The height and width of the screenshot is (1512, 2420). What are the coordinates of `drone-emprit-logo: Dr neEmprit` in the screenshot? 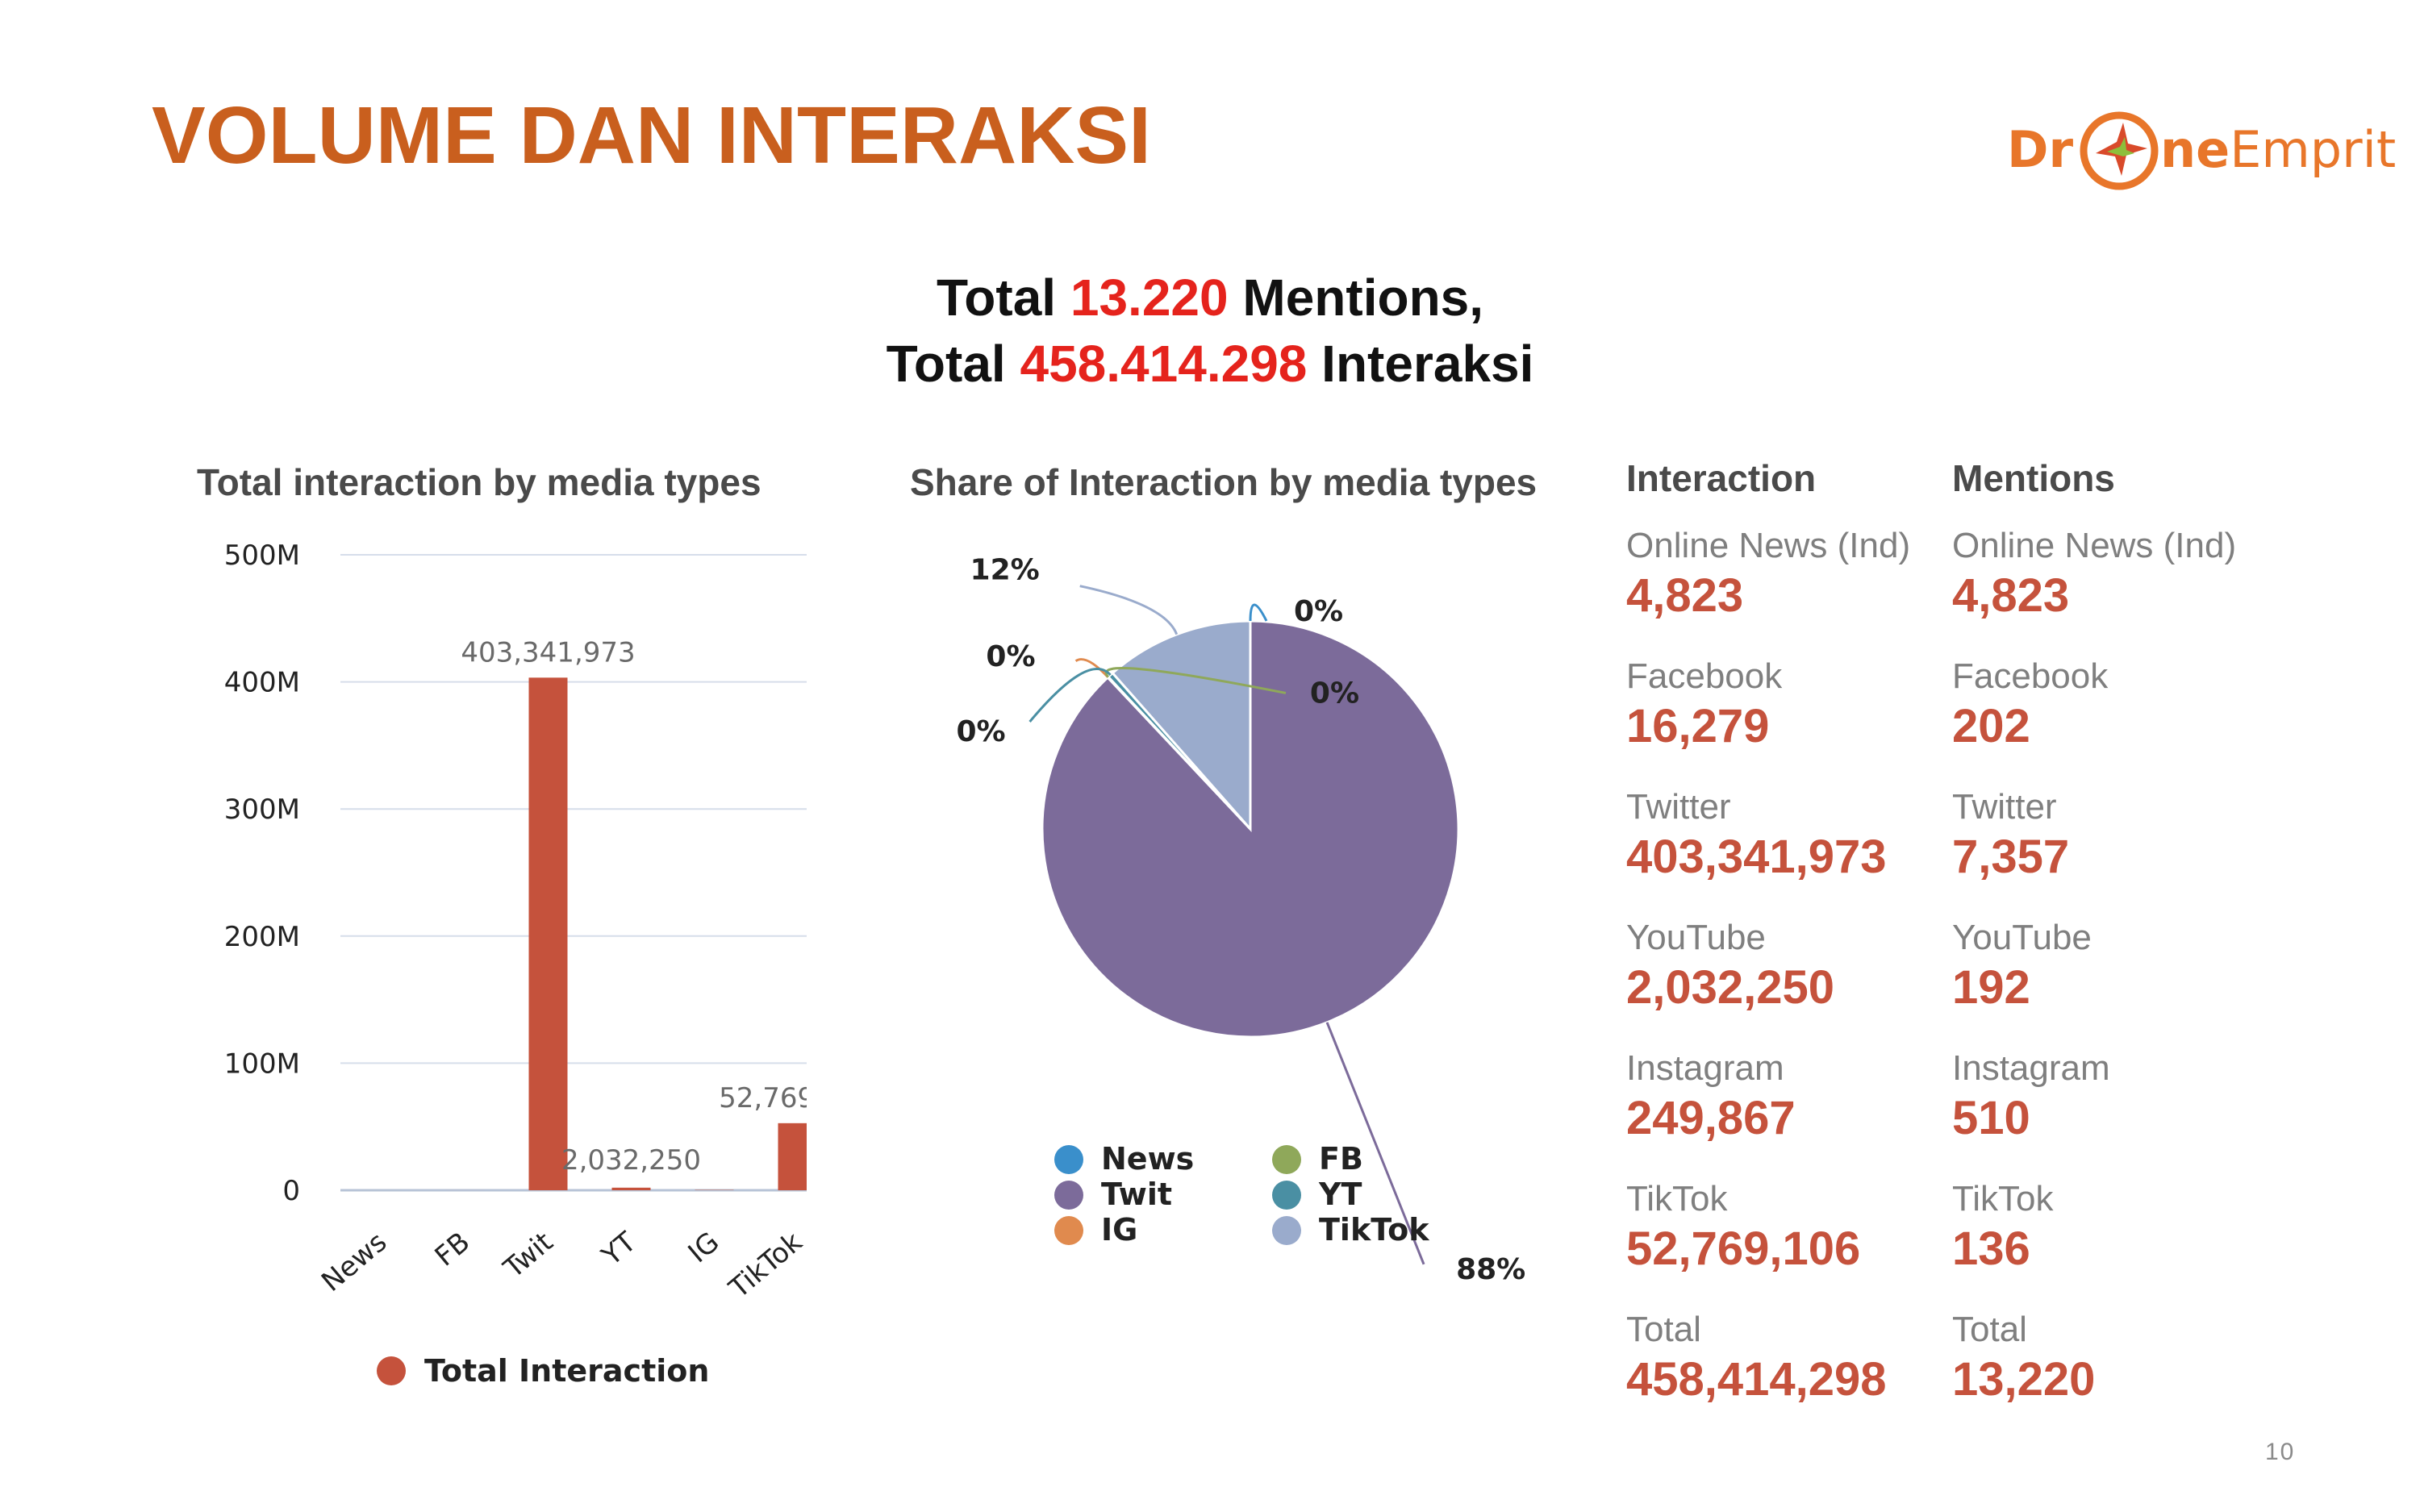 It's located at (2201, 154).